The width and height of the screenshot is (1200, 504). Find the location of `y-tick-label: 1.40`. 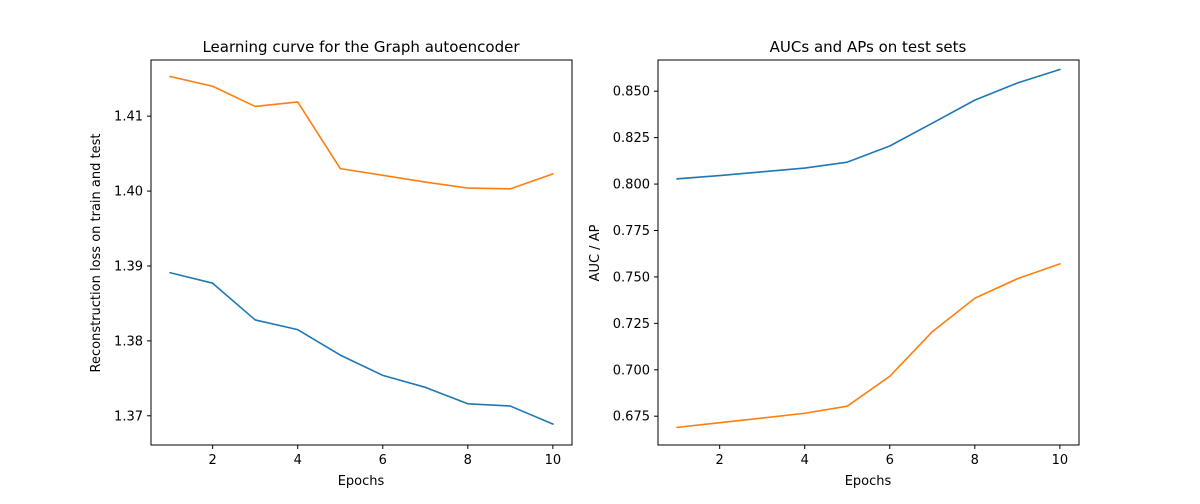

y-tick-label: 1.40 is located at coordinates (128, 192).